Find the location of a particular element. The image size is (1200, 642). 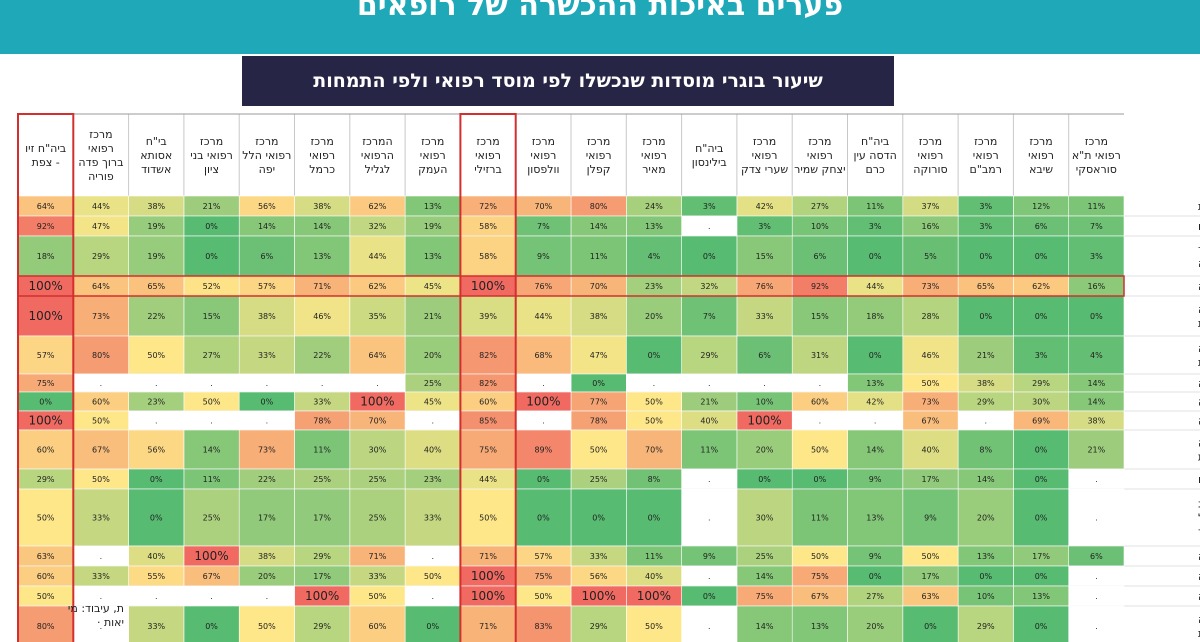

cell-value: 28% is located at coordinates (931, 316).